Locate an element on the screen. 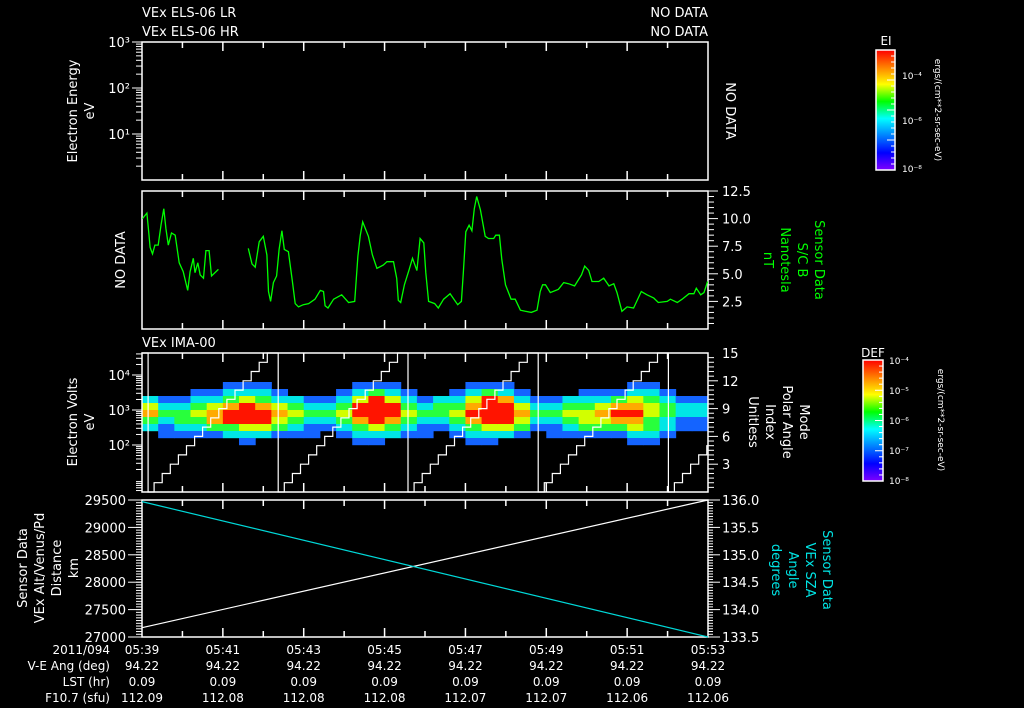 Image resolution: width=1024 pixels, height=708 pixels. ei-colorbar-title: EI is located at coordinates (885, 41).